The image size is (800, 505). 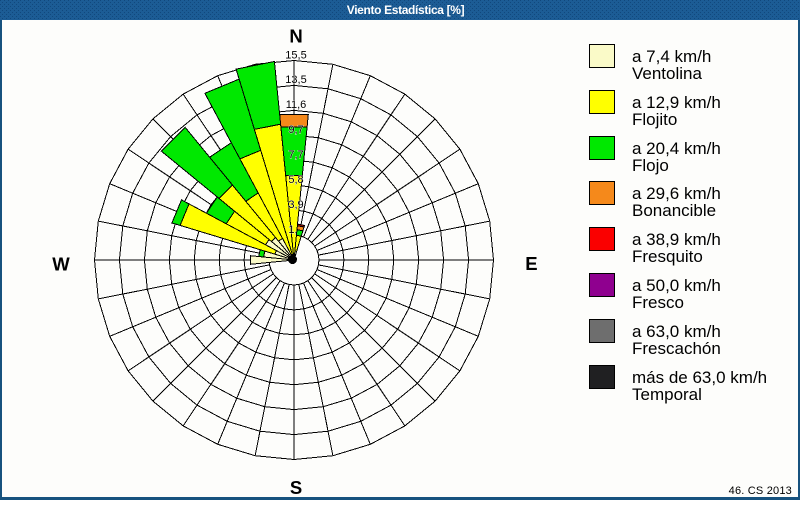 What do you see at coordinates (295, 205) in the screenshot?
I see `svg-text: 3,9` at bounding box center [295, 205].